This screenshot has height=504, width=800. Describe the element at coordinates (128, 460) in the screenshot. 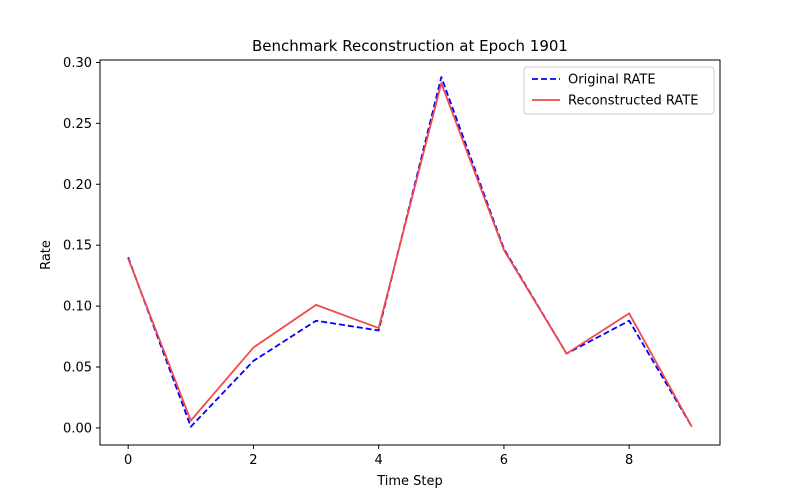

I see `x-tick-label: 0` at that location.